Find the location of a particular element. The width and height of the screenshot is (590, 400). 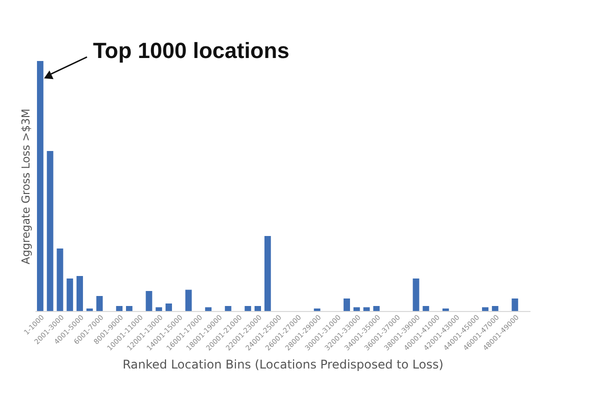

y-axis-title: Aggregate Gross Loss >$3M is located at coordinates (26, 186).